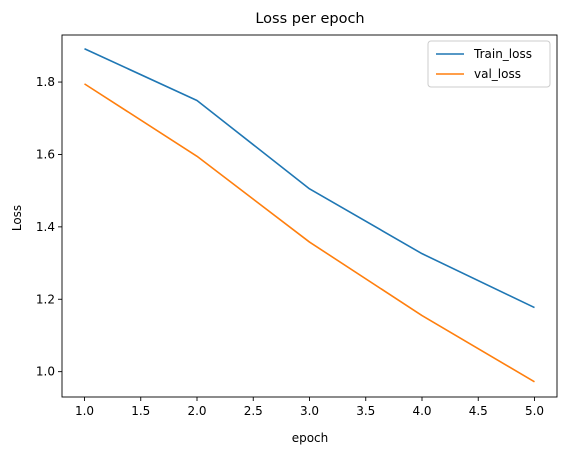  Describe the element at coordinates (17, 218) in the screenshot. I see `y-axis-label: Loss` at that location.